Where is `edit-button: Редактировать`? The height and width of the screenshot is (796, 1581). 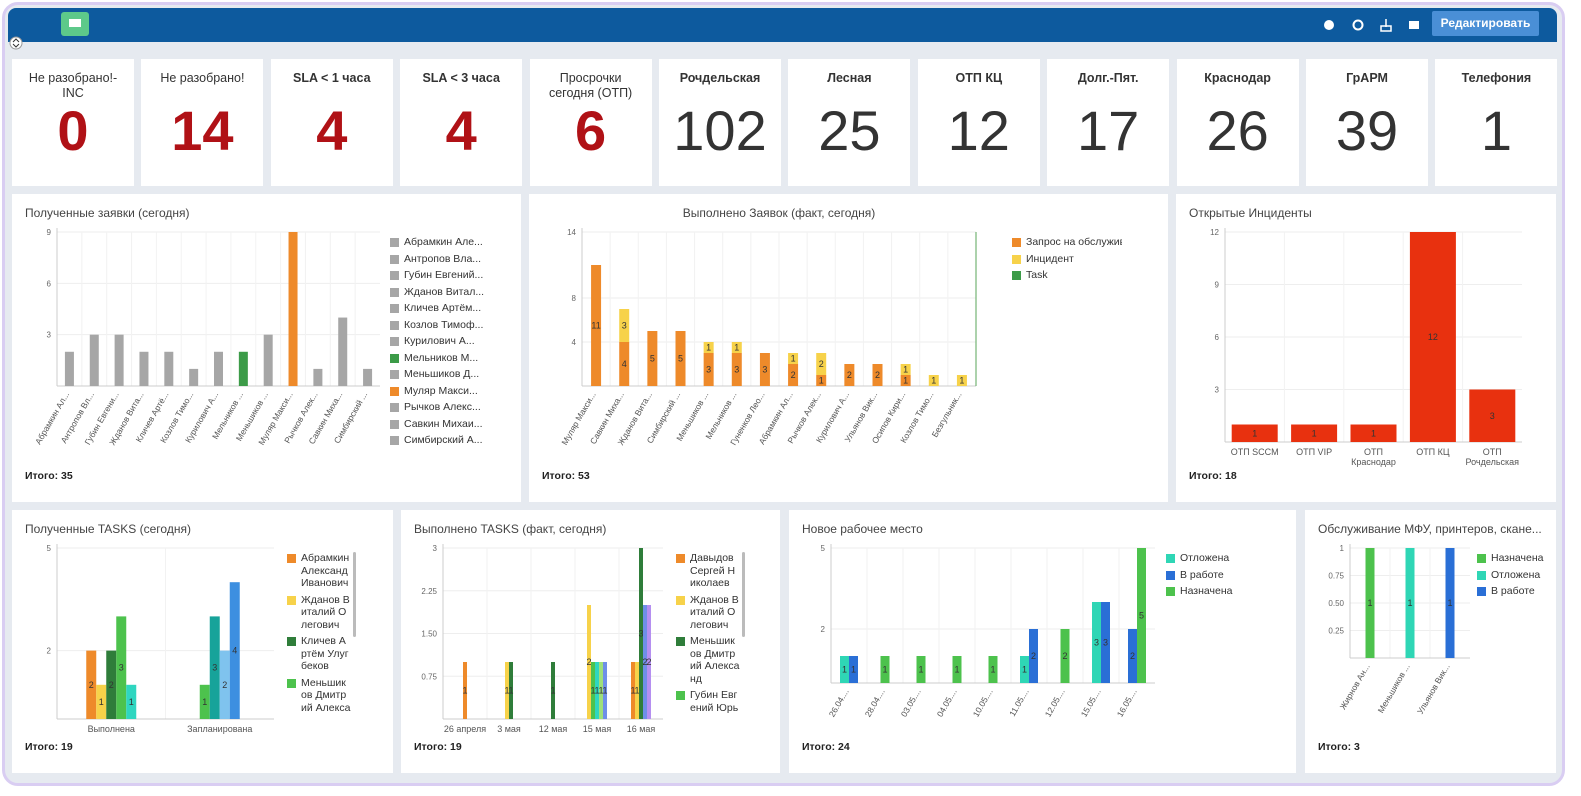 edit-button: Редактировать is located at coordinates (1485, 23).